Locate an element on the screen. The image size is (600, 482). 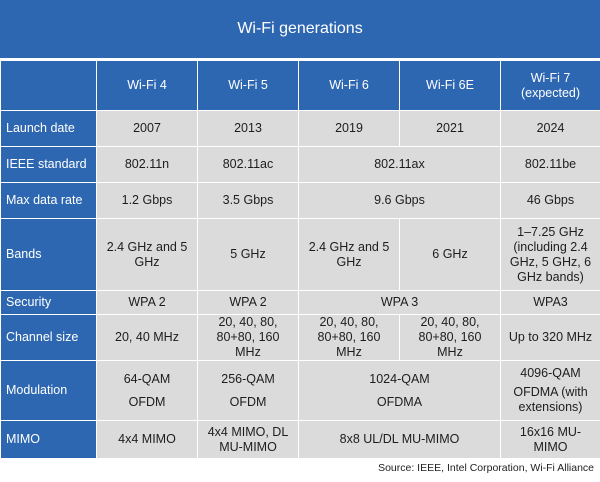
modulation-qam-wifi4: 64-QAM is located at coordinates (147, 378).